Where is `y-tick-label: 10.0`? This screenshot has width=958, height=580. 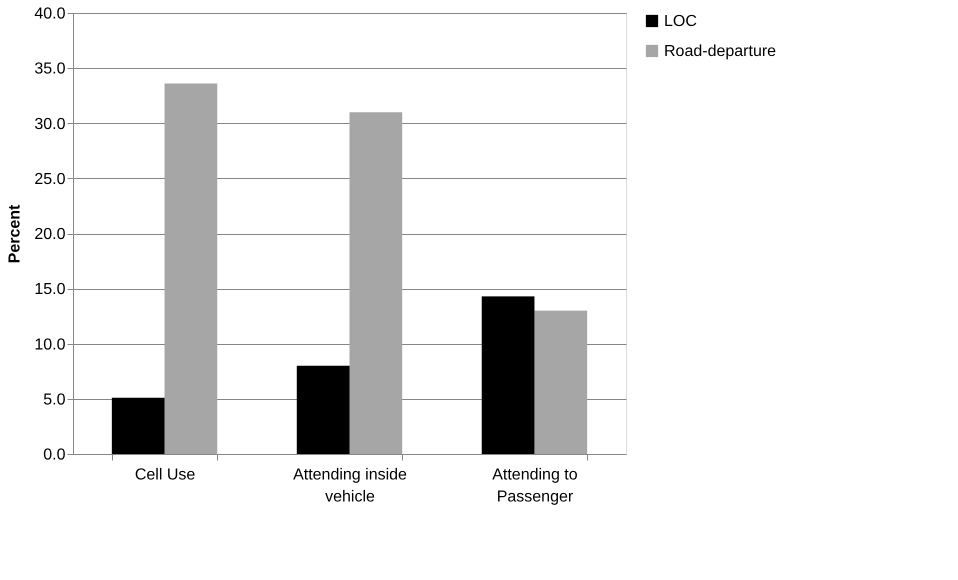
y-tick-label: 10.0 is located at coordinates (50, 345).